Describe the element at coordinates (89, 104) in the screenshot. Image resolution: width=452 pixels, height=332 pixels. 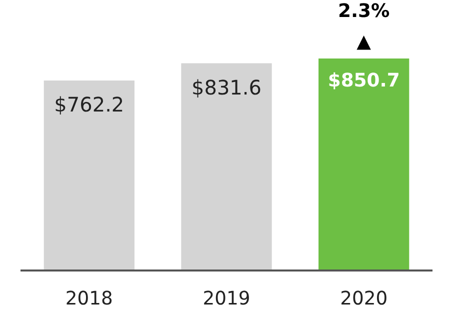
I see `data-label: $762.2` at that location.